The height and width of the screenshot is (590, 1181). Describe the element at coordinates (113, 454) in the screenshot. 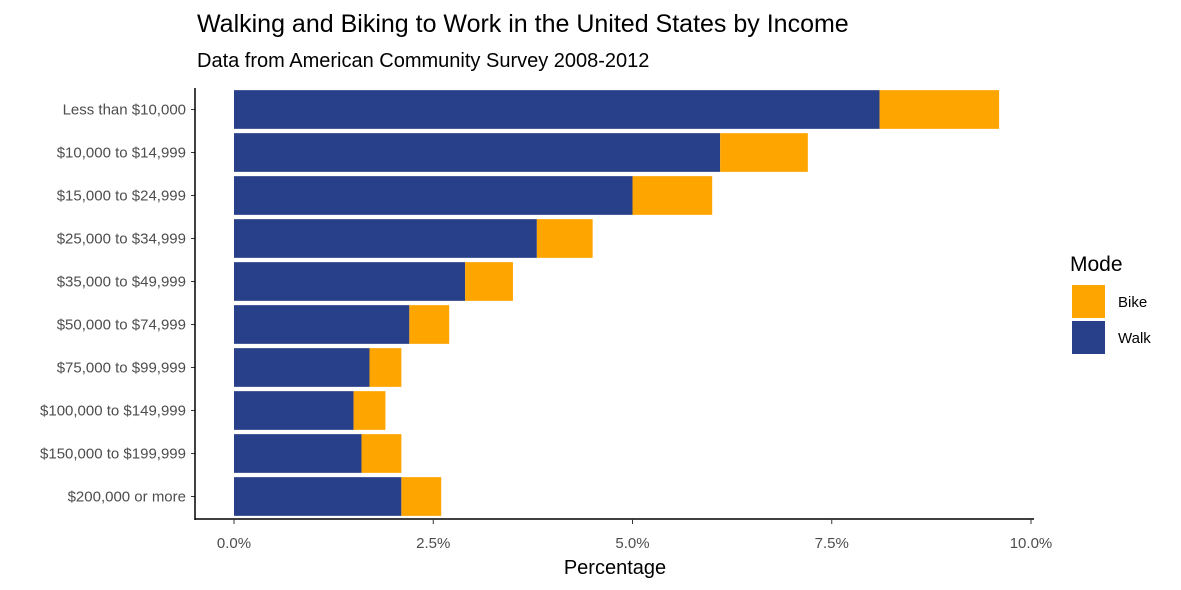

I see `y-tick-label: $150,000 to $199,999` at that location.